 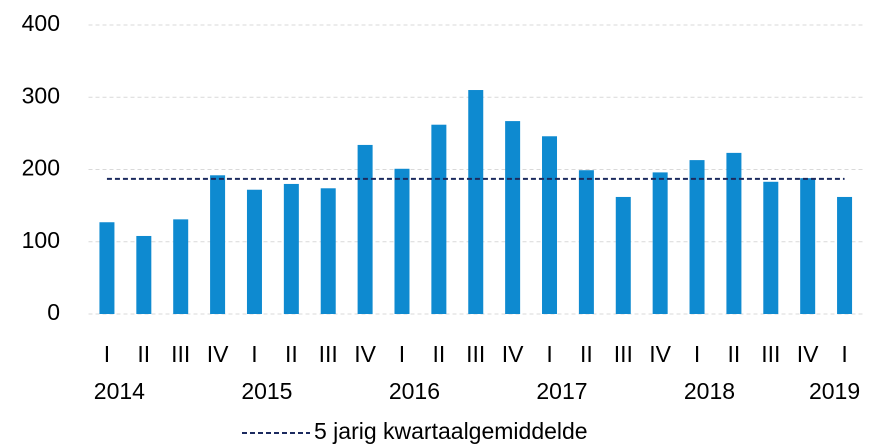 What do you see at coordinates (53, 312) in the screenshot?
I see `y-tick-label: 0` at bounding box center [53, 312].